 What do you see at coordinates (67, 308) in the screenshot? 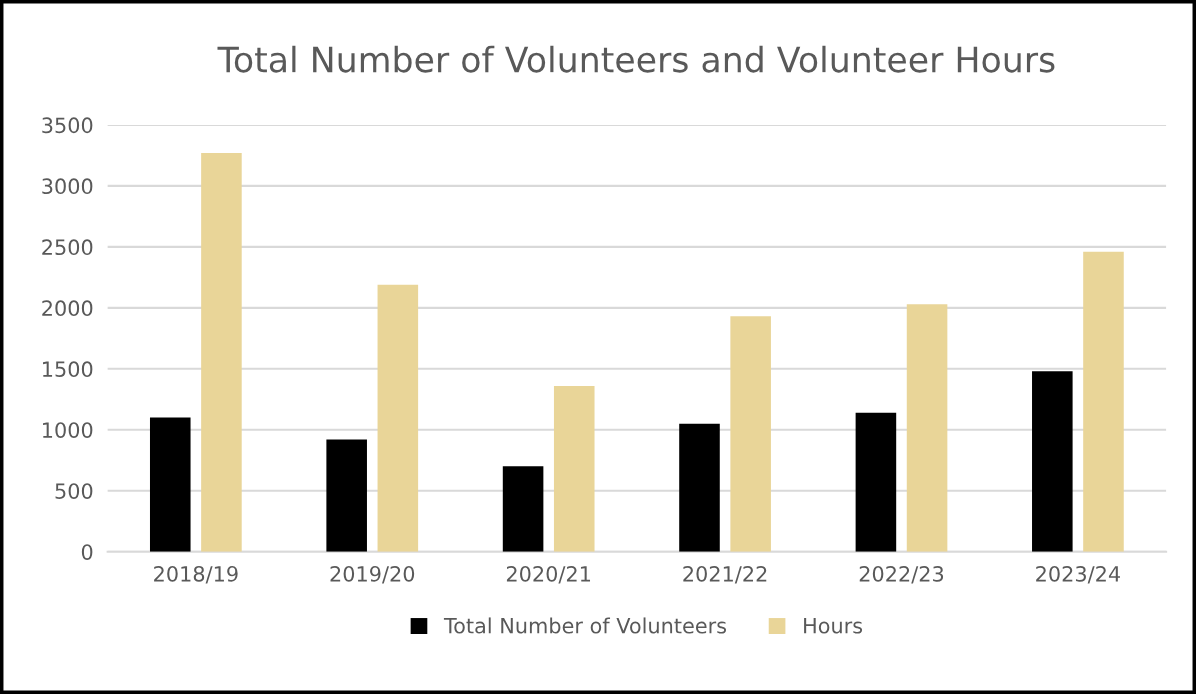
I see `y-tick-label: 2000` at bounding box center [67, 308].